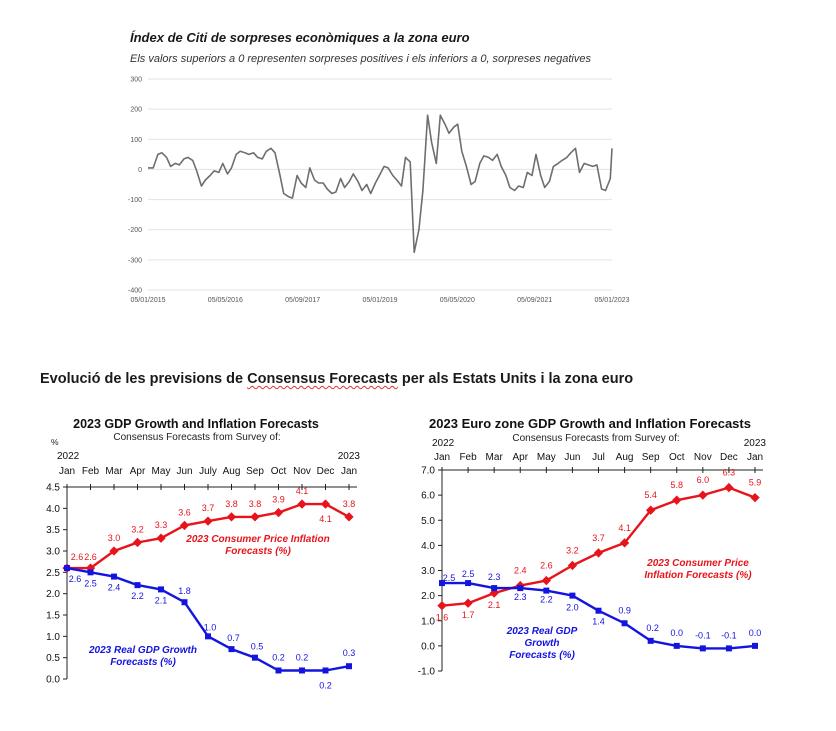 This screenshot has width=836, height=731. I want to click on inflation-data-label: 5.8, so click(676, 485).